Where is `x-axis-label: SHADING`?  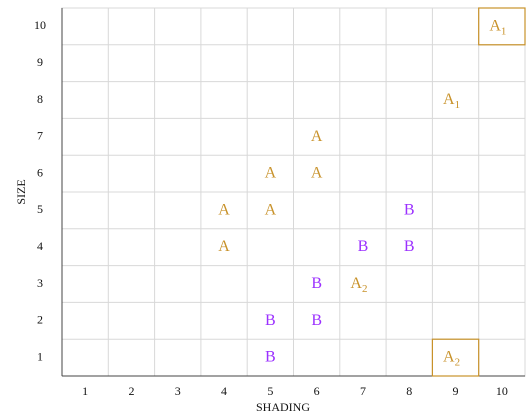 x-axis-label: SHADING is located at coordinates (283, 407).